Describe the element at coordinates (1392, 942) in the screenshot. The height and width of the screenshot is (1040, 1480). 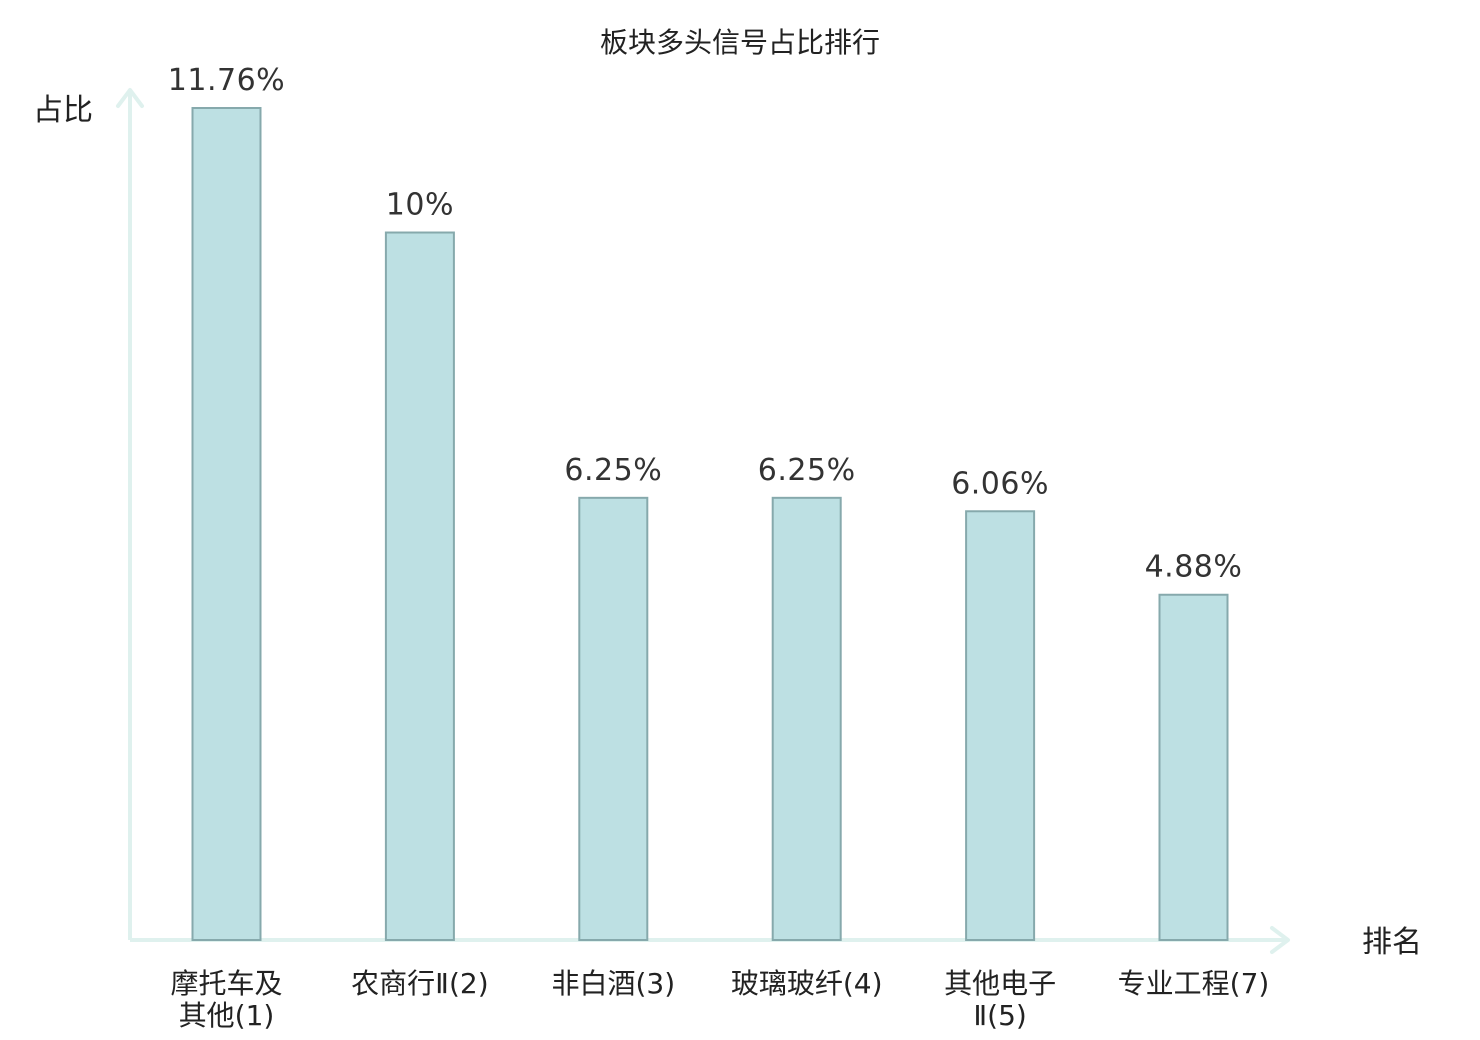
I see `x-axis-label: 排名` at that location.